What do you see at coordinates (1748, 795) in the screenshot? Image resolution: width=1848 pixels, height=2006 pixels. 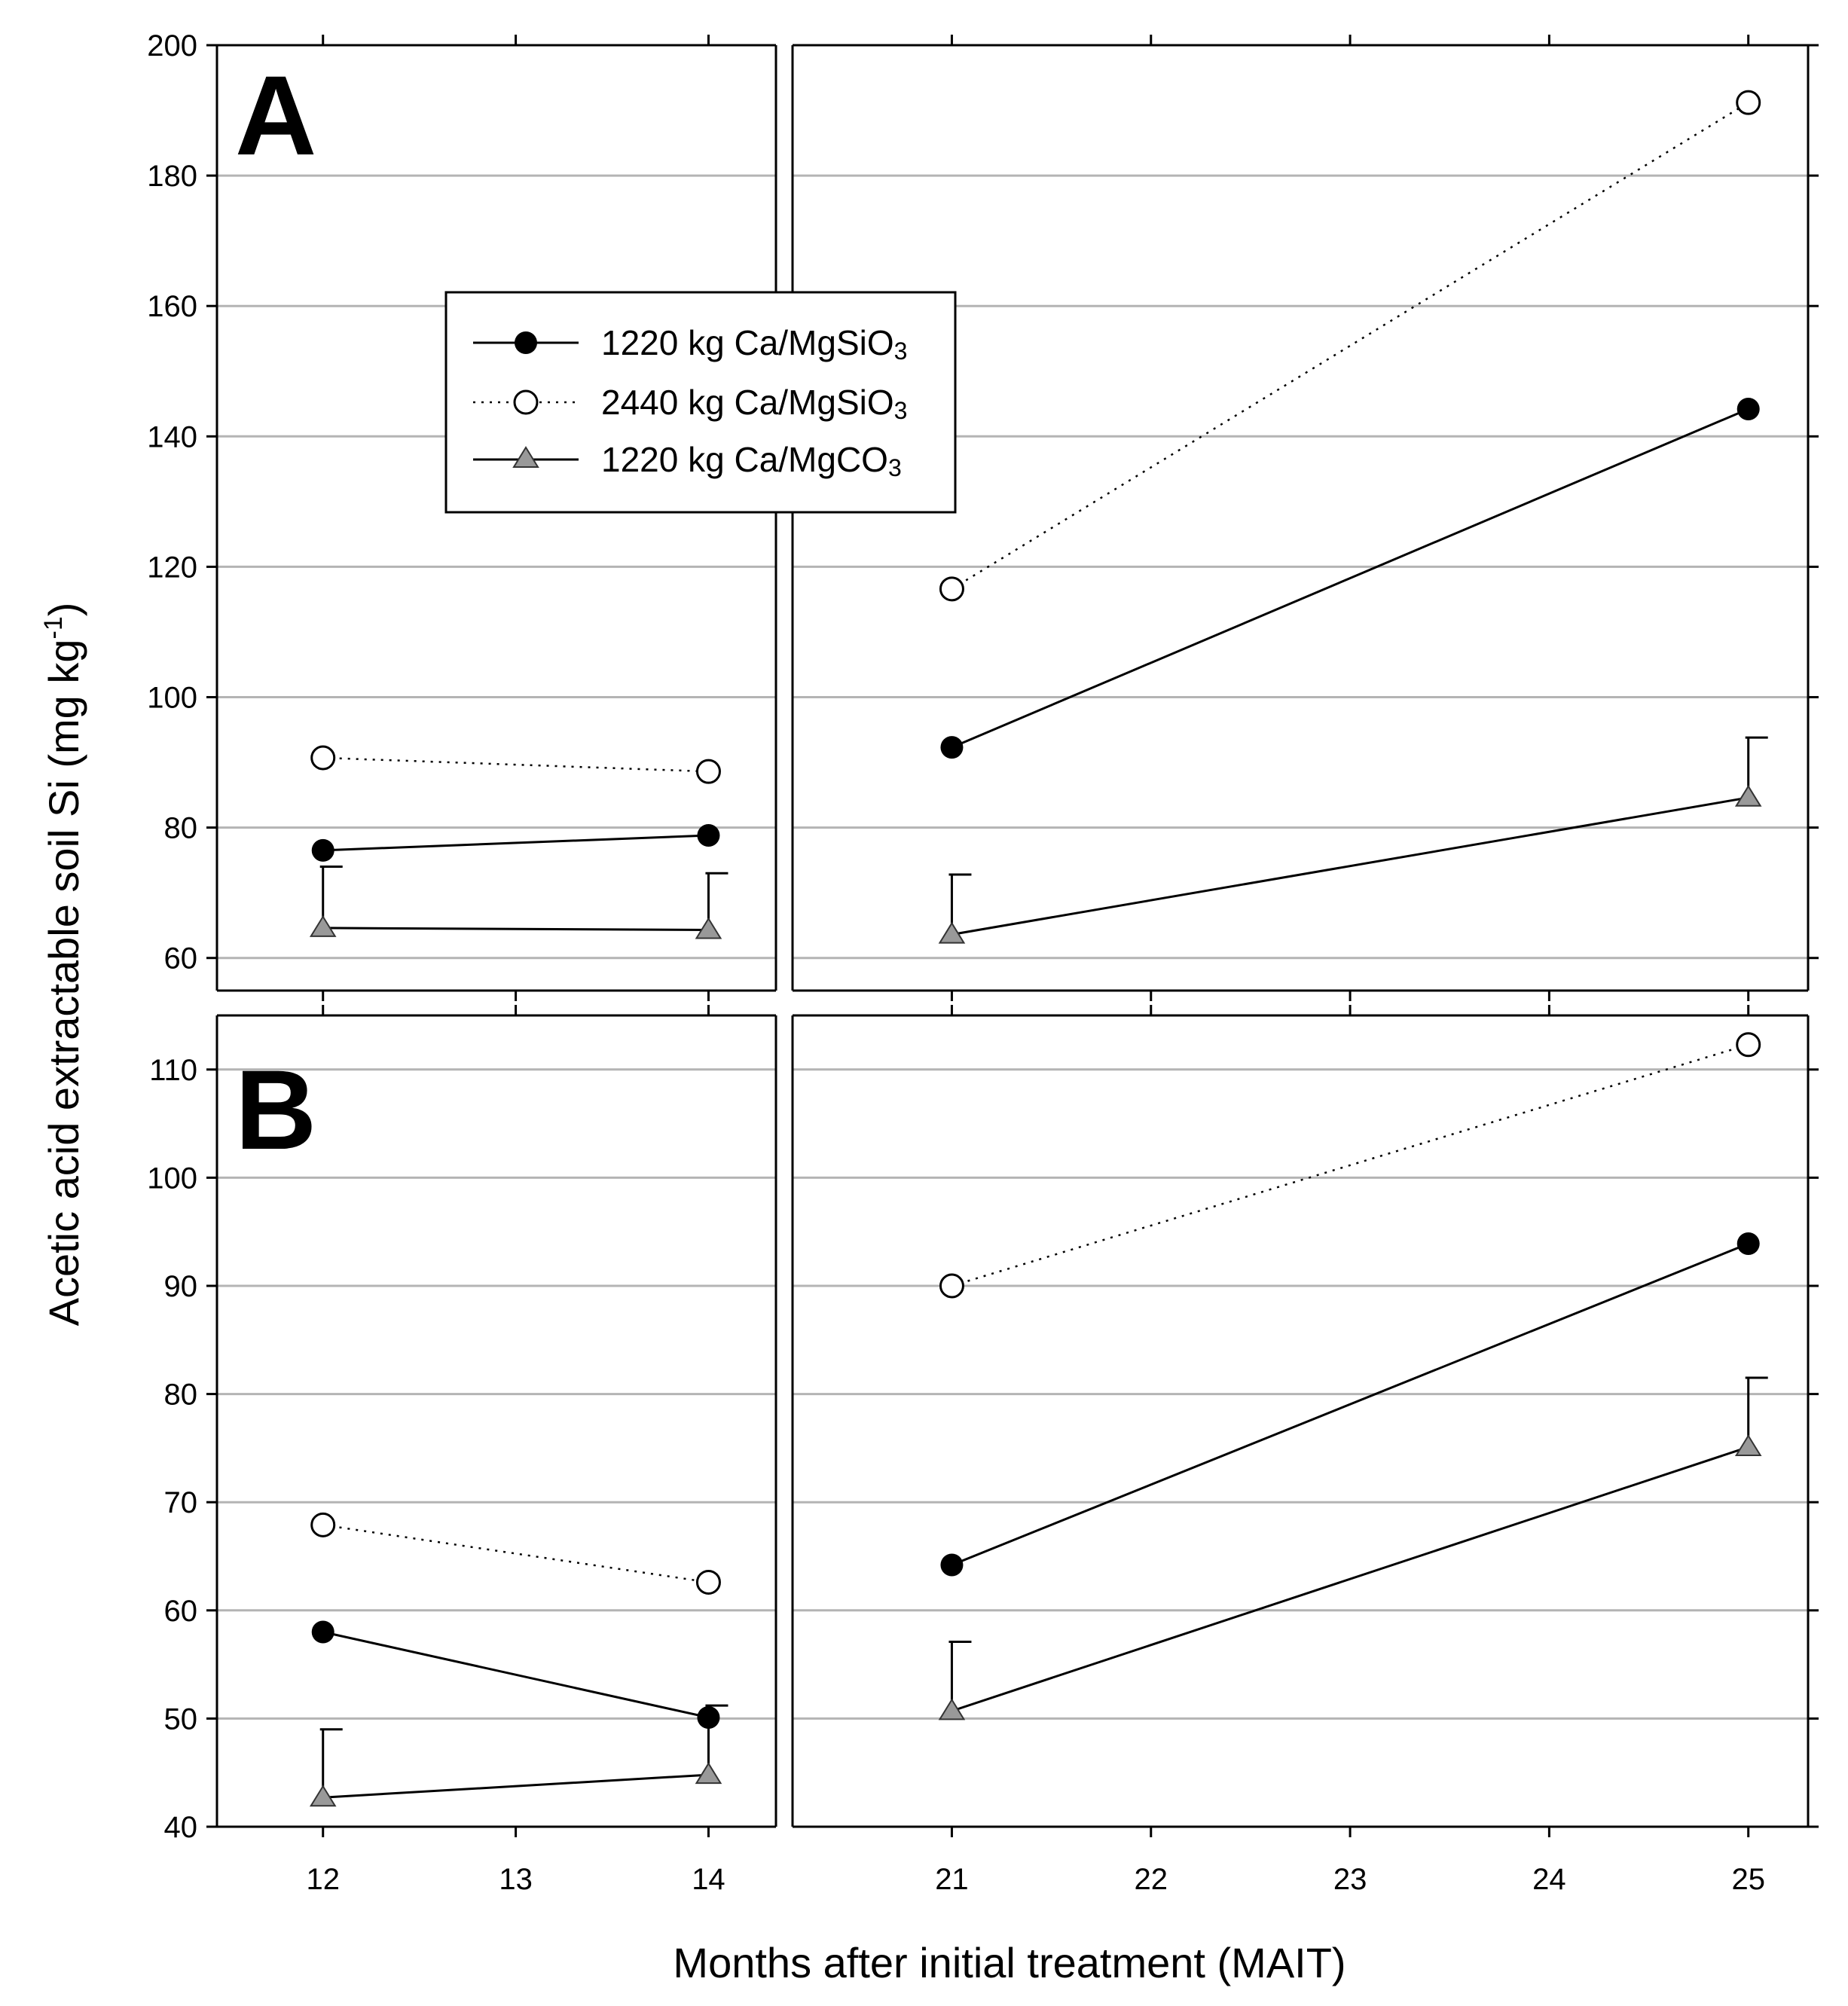 I see `point-a-s1220co3-x25` at bounding box center [1748, 795].